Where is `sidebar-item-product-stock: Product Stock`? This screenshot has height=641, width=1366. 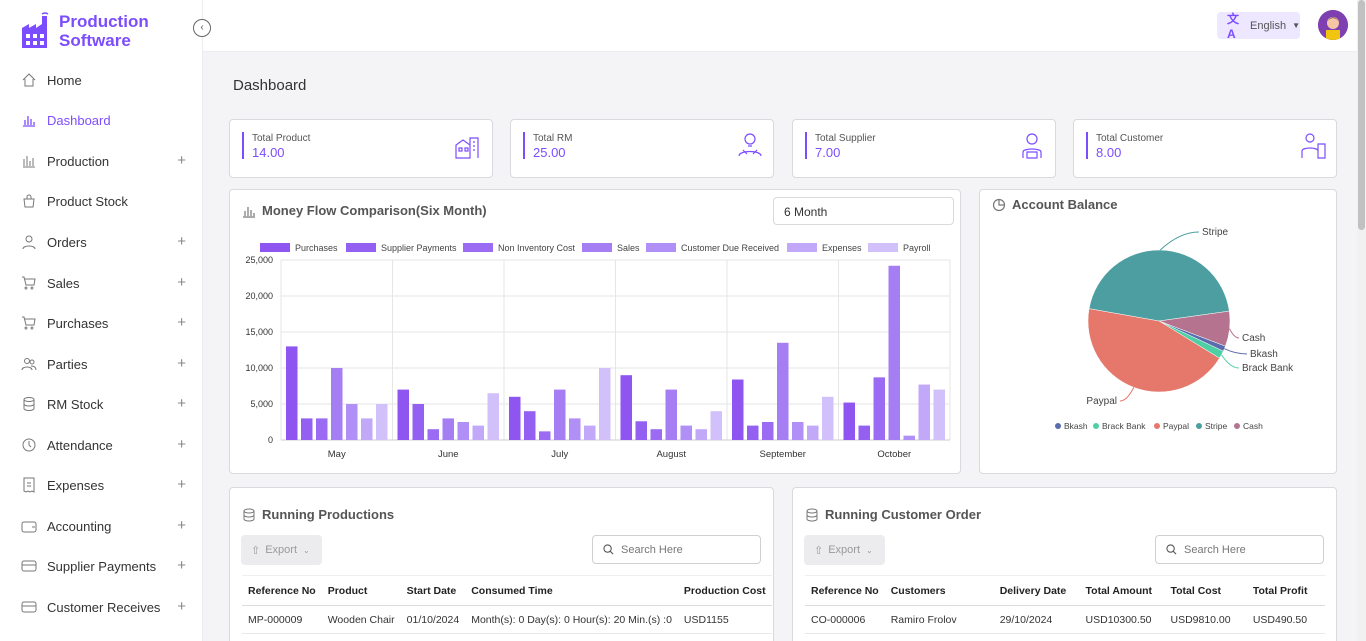 sidebar-item-product-stock: Product Stock is located at coordinates (101, 201).